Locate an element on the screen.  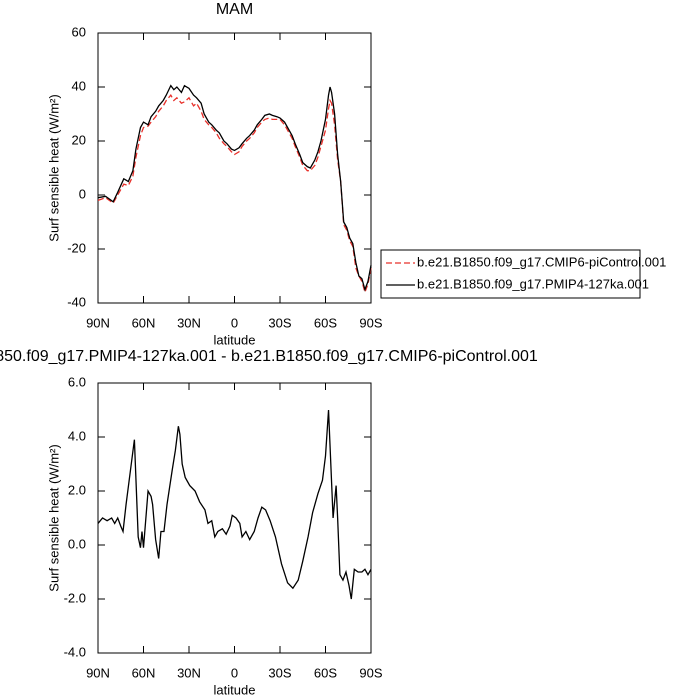
y-tick-label: -40 is located at coordinates (76, 301).